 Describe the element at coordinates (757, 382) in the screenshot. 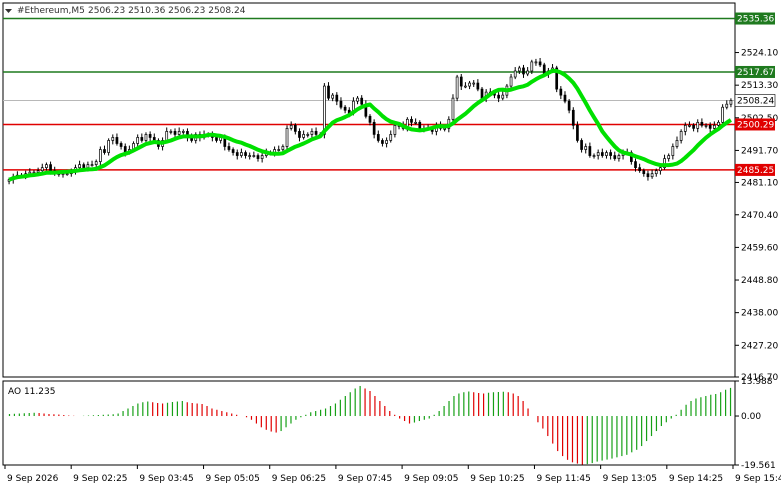

I see `ao-axis-tick-label: 13.988` at that location.